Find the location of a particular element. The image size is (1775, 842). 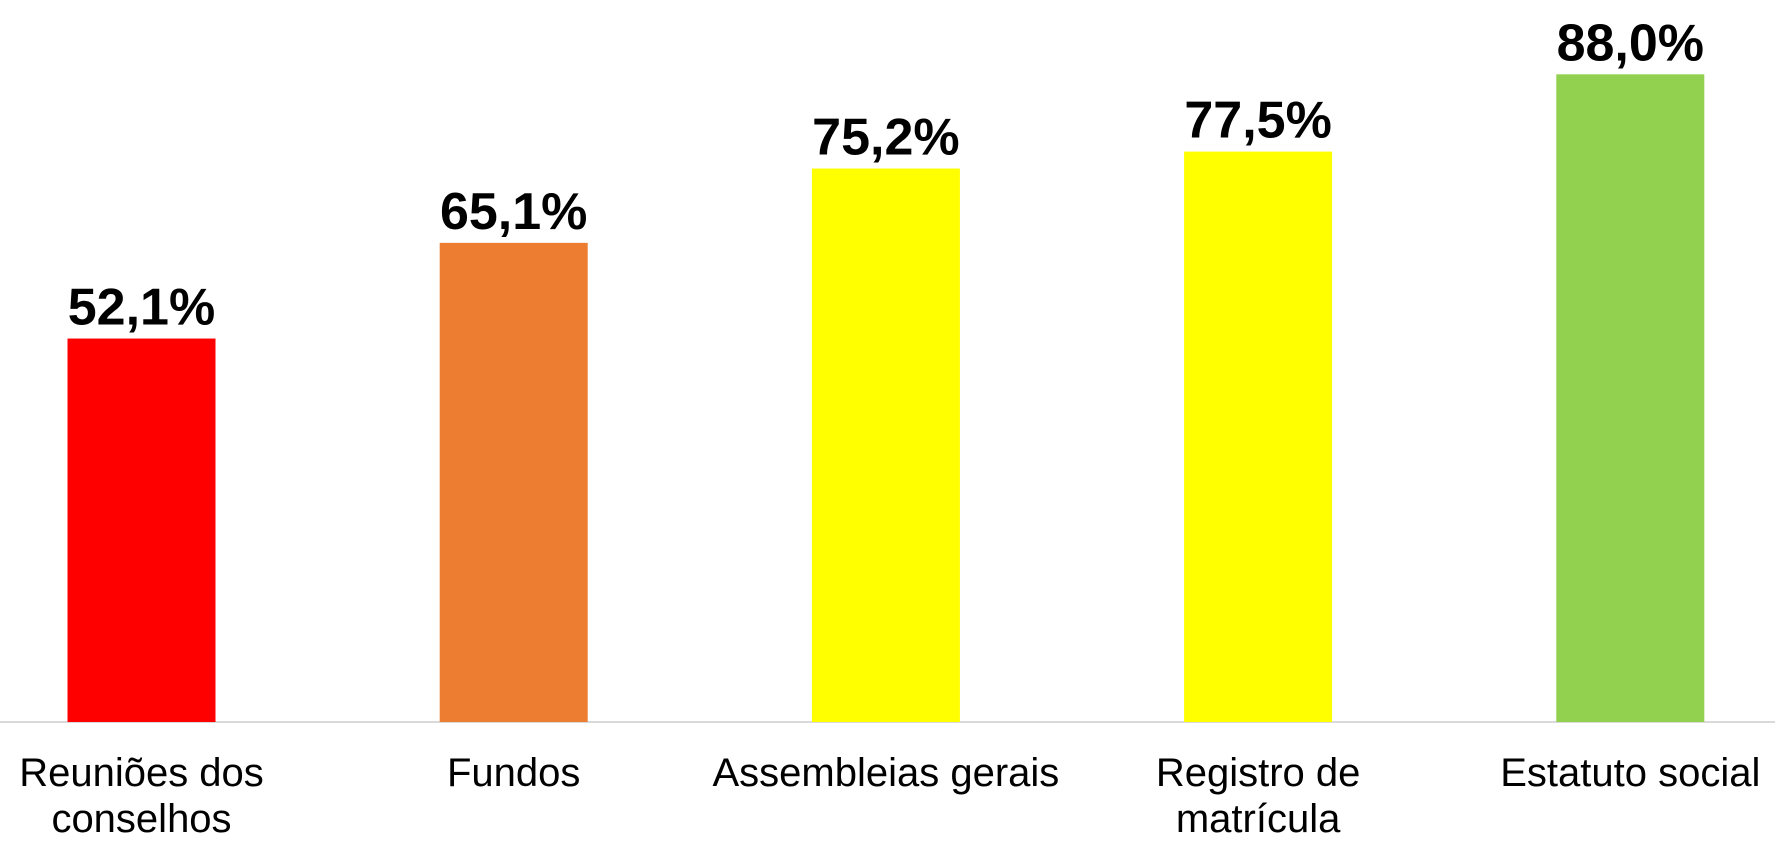

x-tick-label: Registro de matrícula is located at coordinates (1258, 796).